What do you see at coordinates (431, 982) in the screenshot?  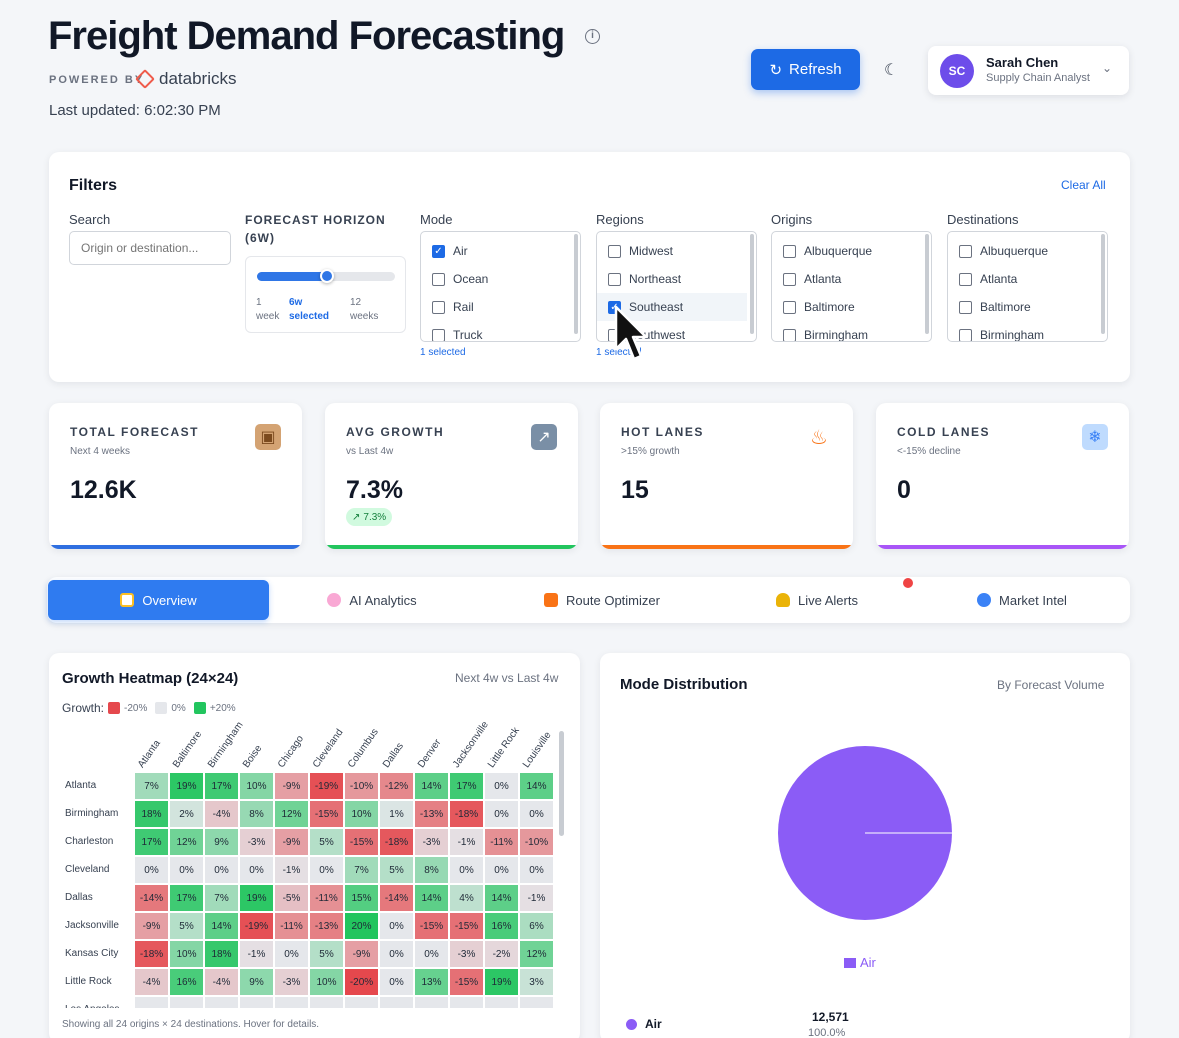 I see `heatmap-cell: 13%` at bounding box center [431, 982].